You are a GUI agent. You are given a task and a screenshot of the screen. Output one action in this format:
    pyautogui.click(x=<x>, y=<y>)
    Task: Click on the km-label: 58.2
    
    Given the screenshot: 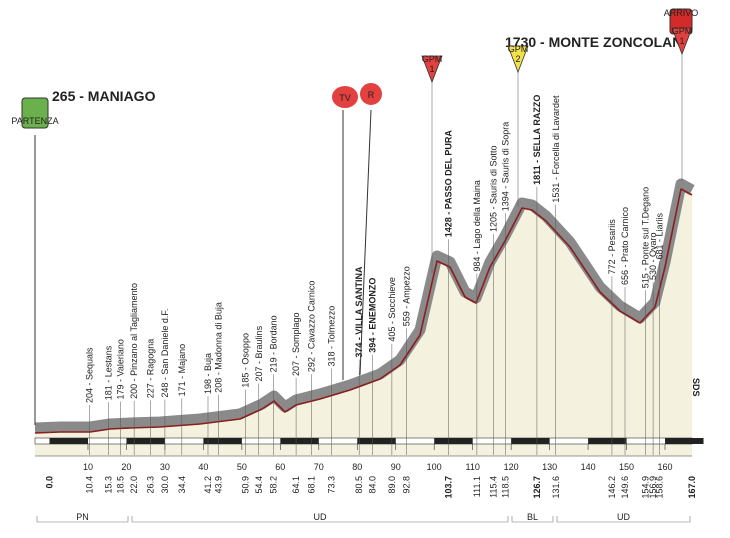 What is the action you would take?
    pyautogui.click(x=273, y=485)
    